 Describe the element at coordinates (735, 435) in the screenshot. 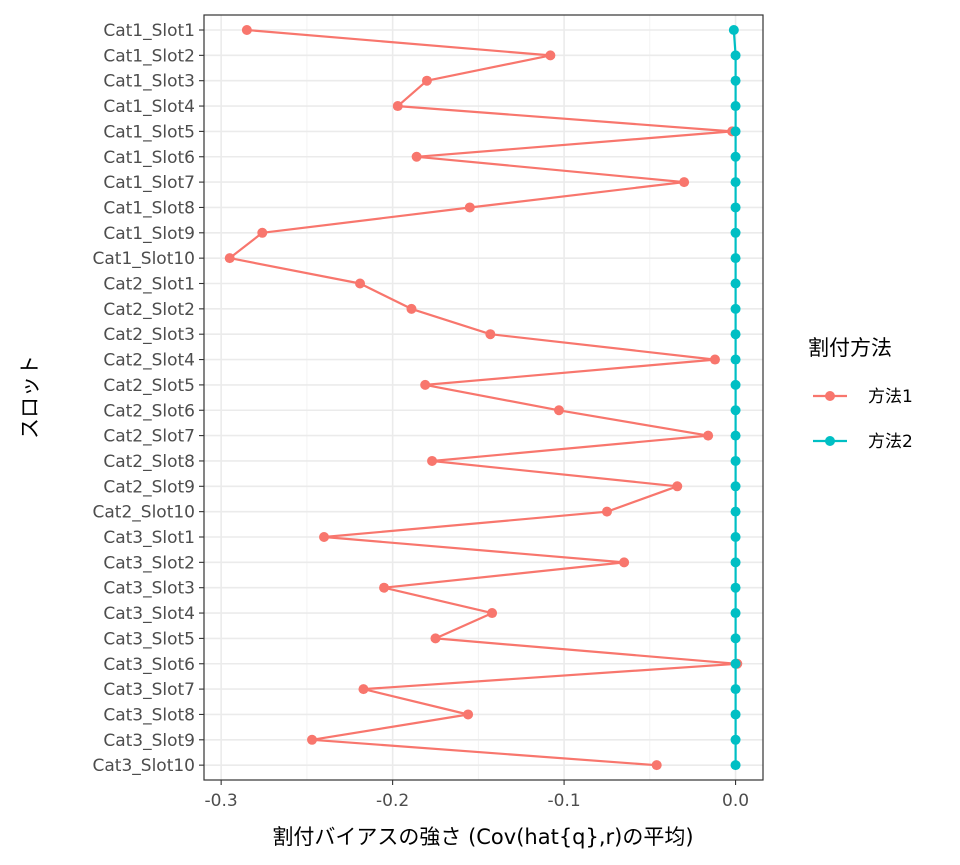

I see `point-series2-Cat2_Slot7` at that location.